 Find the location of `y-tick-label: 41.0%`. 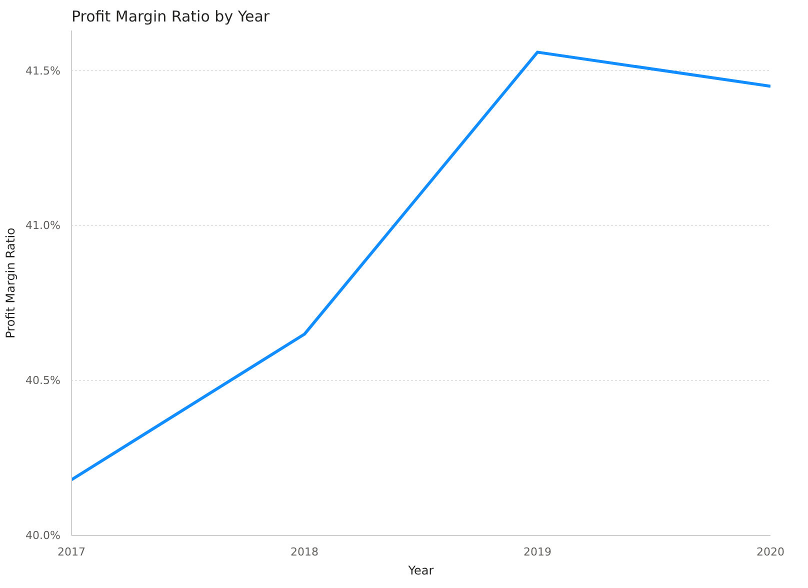

y-tick-label: 41.0% is located at coordinates (43, 225).